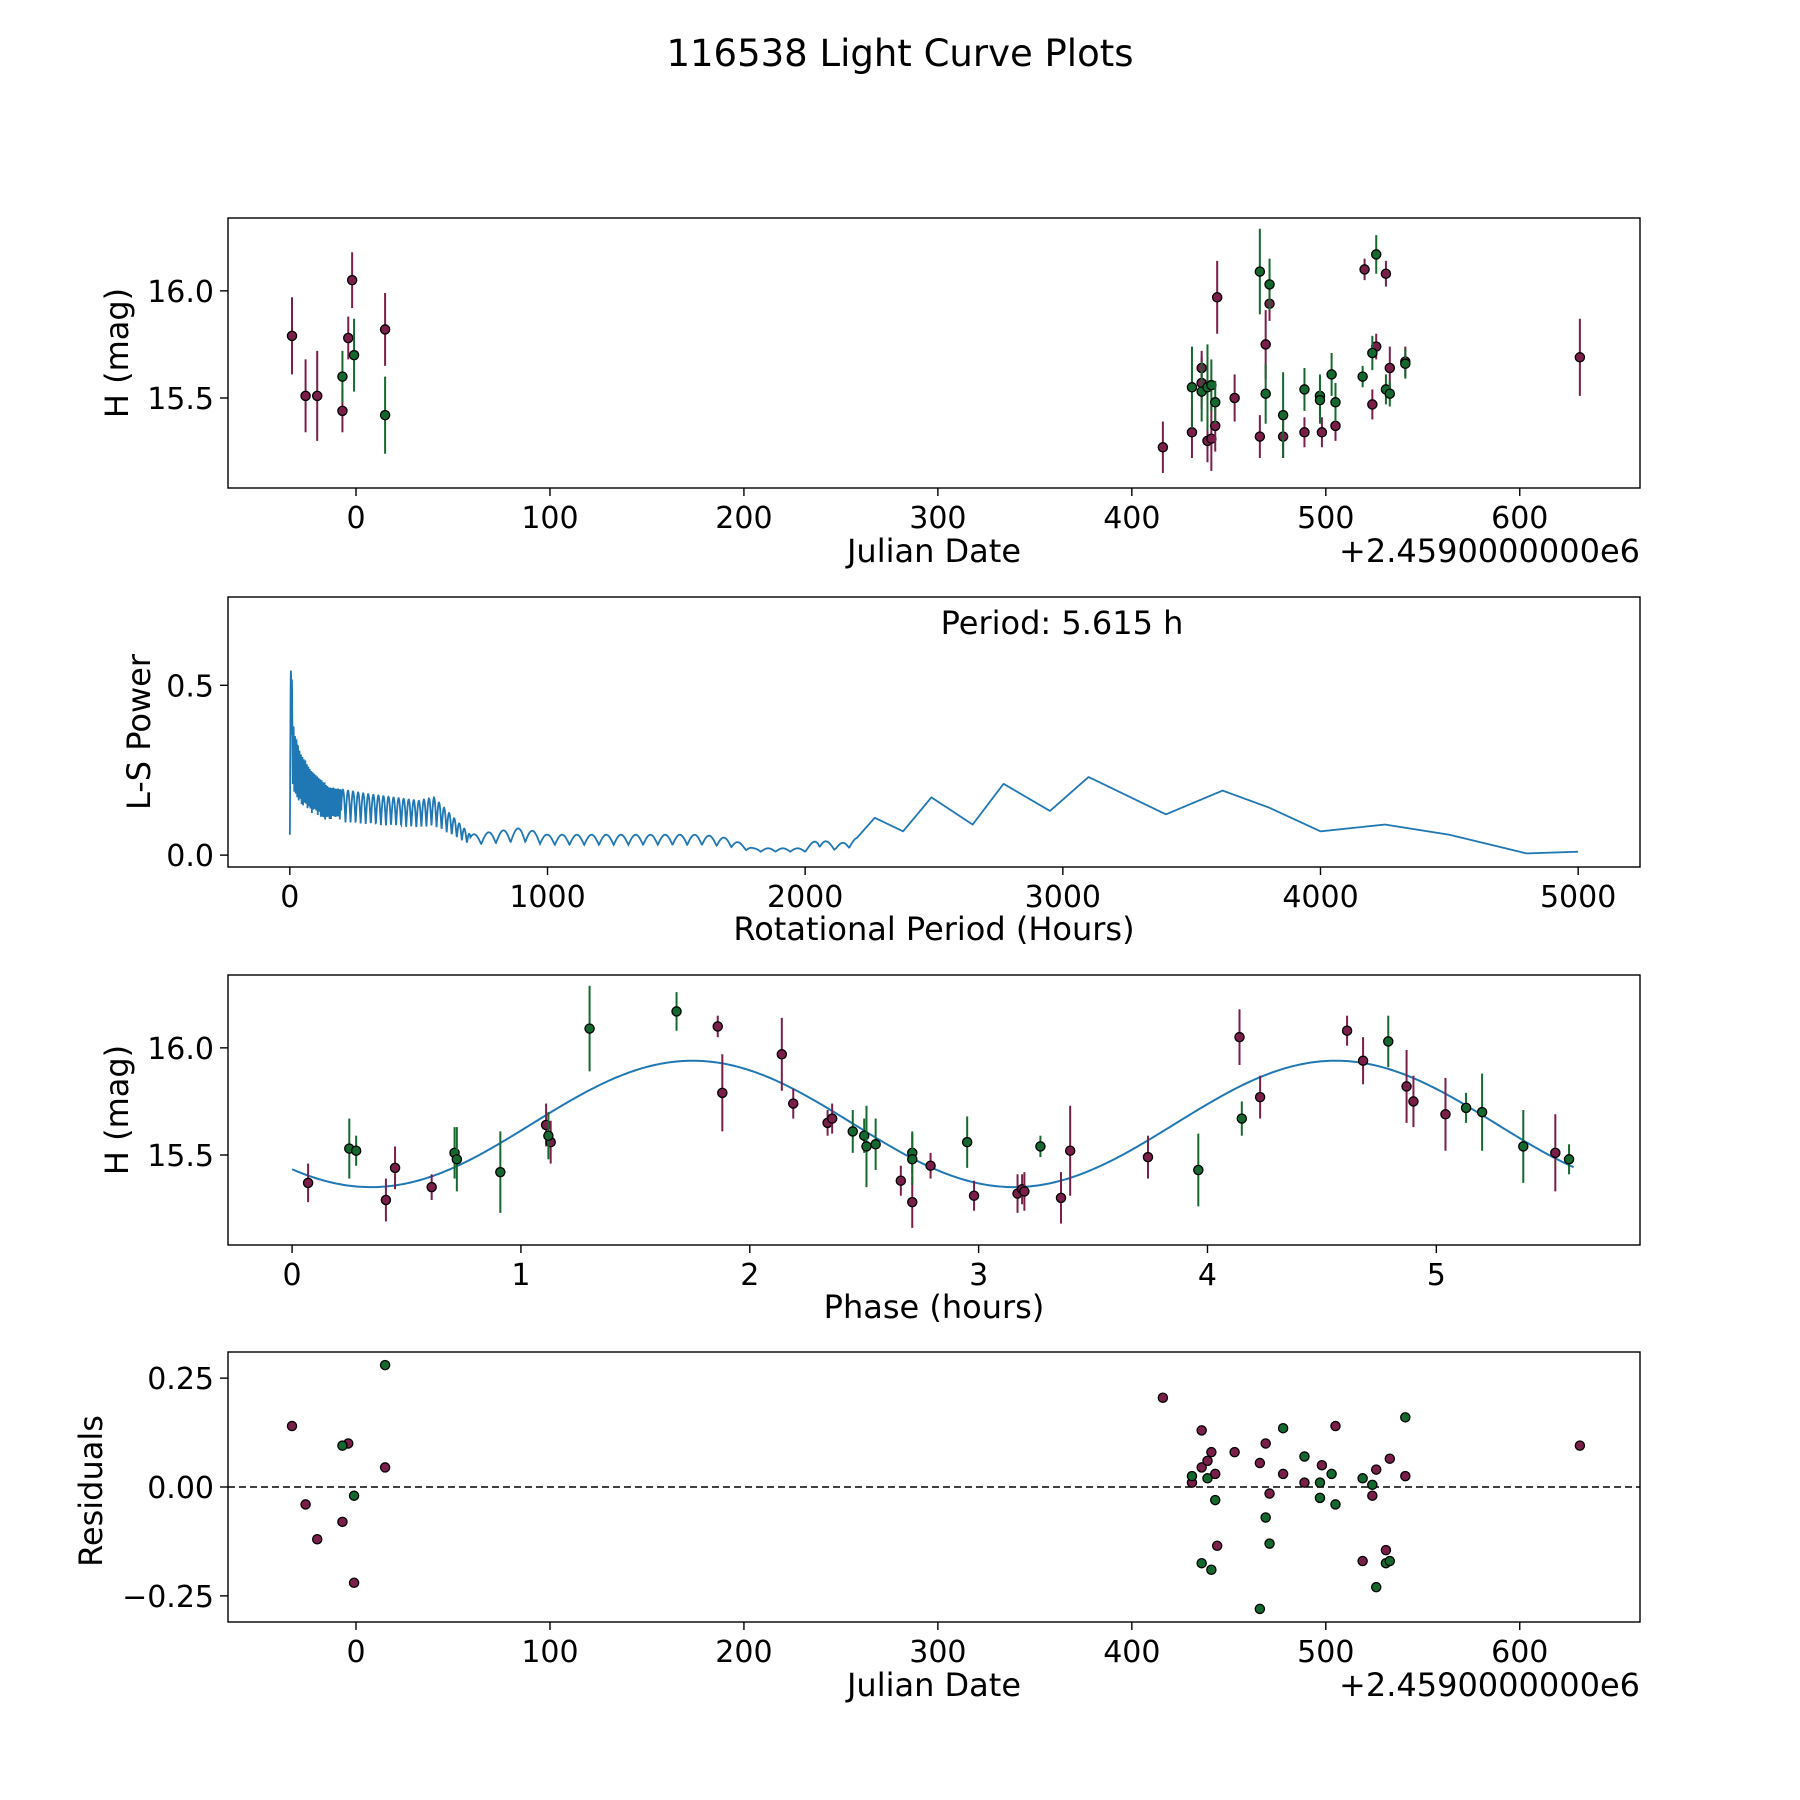  Describe the element at coordinates (549, 518) in the screenshot. I see `lightcurve-xtick-label: 100` at that location.